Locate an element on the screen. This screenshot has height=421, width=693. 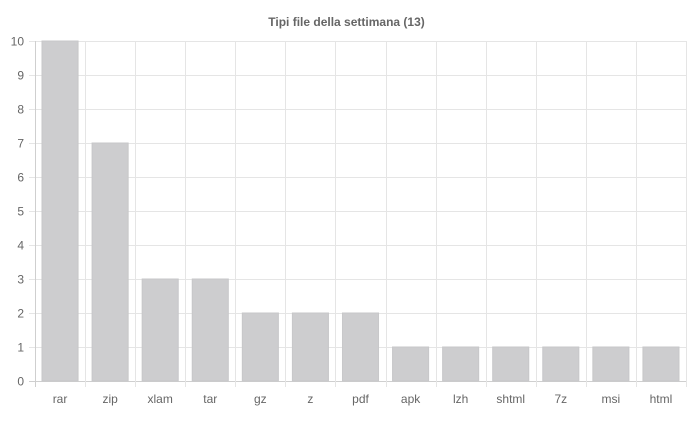
x-tick-label: gz is located at coordinates (260, 399).